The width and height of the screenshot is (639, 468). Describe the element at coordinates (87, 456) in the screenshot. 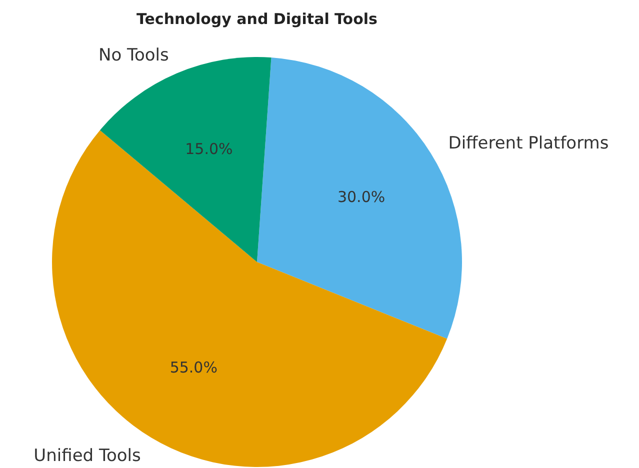

I see `slice-label: Unified Tools` at that location.